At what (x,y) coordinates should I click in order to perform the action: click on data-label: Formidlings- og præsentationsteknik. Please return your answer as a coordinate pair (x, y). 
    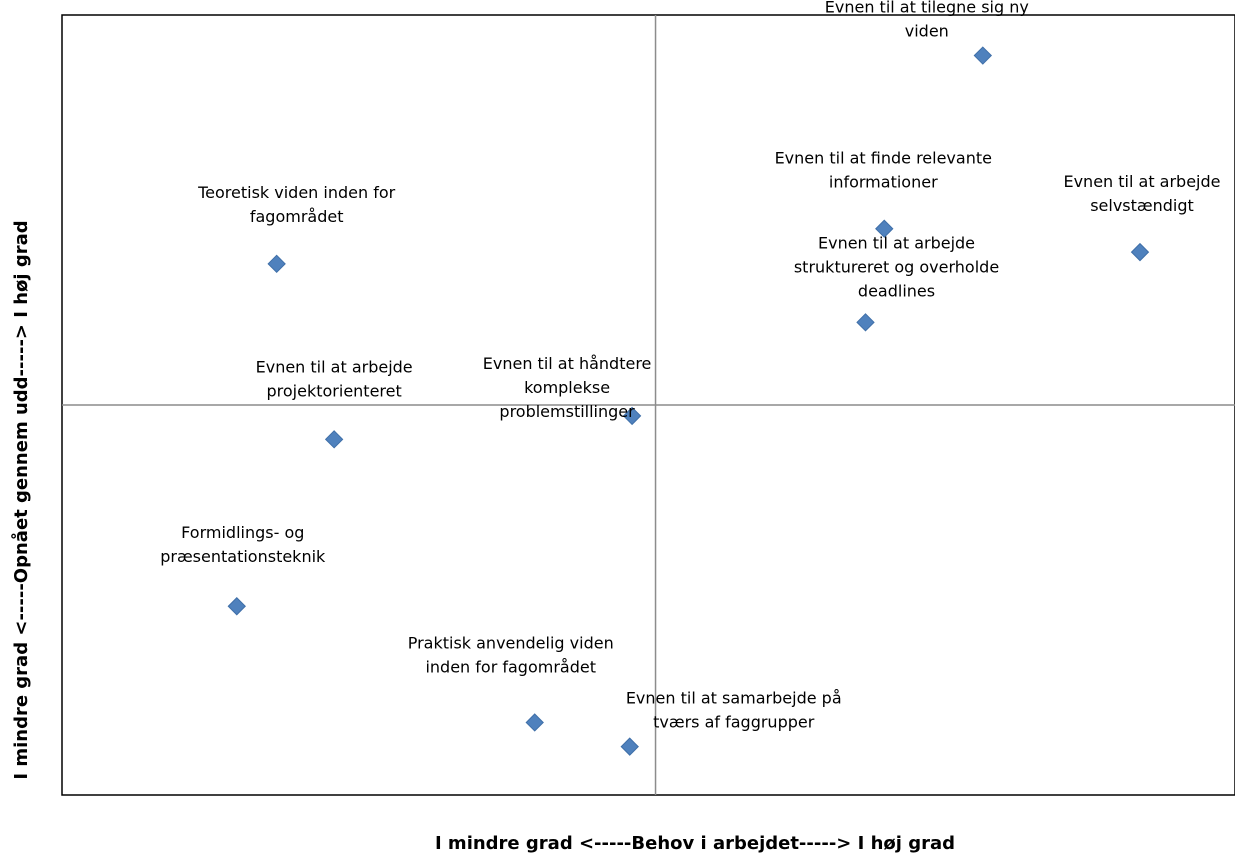
    Looking at the image, I should click on (243, 544).